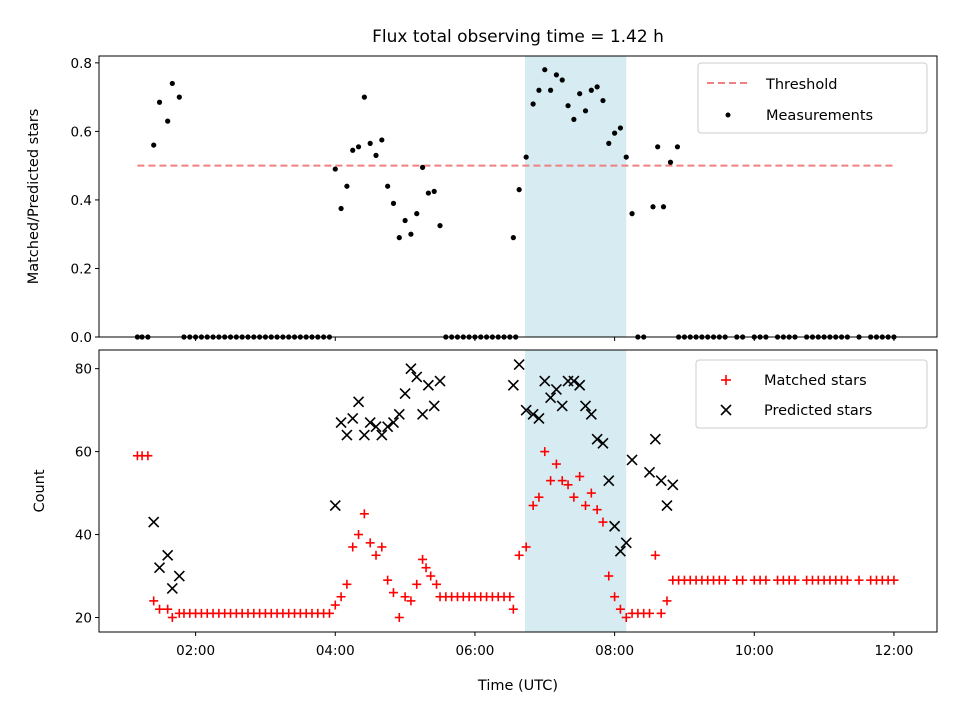  What do you see at coordinates (81, 64) in the screenshot?
I see `ratio-y-tick-label: 0.8` at bounding box center [81, 64].